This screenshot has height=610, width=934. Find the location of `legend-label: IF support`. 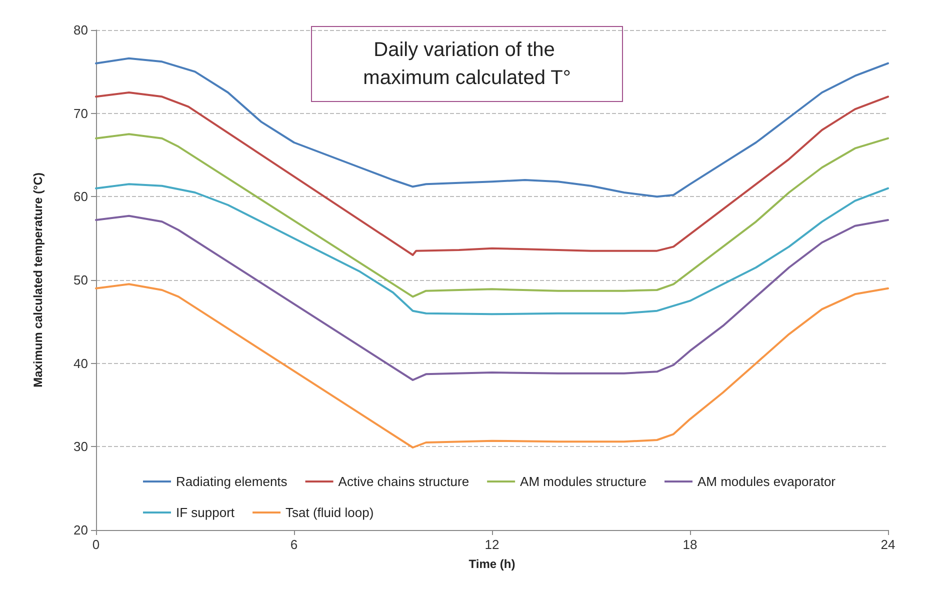

legend-label: IF support is located at coordinates (205, 512).